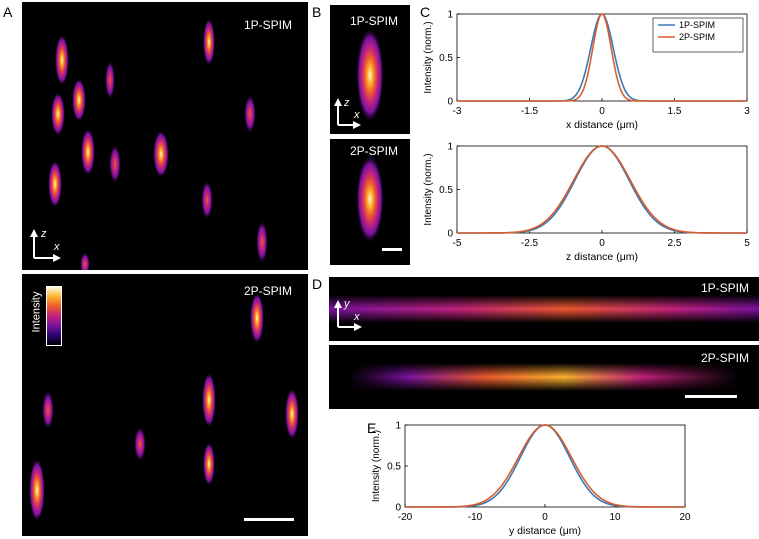 The height and width of the screenshot is (539, 759). What do you see at coordinates (347, 113) in the screenshot?
I see `axis-indicator-b-zx: z x` at bounding box center [347, 113].